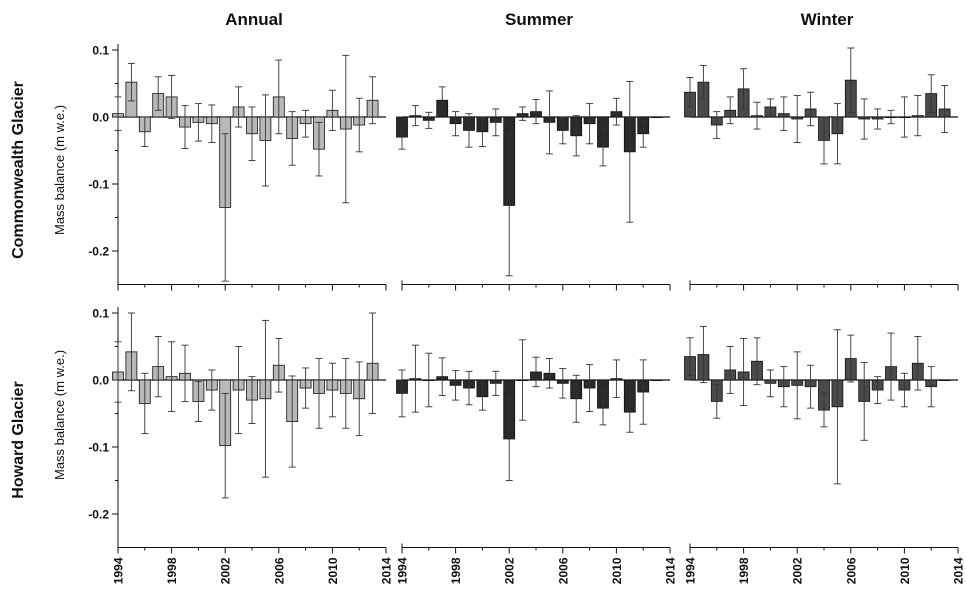 The width and height of the screenshot is (966, 598). Describe the element at coordinates (821, 169) in the screenshot. I see `panel-winter-commonwealth` at that location.